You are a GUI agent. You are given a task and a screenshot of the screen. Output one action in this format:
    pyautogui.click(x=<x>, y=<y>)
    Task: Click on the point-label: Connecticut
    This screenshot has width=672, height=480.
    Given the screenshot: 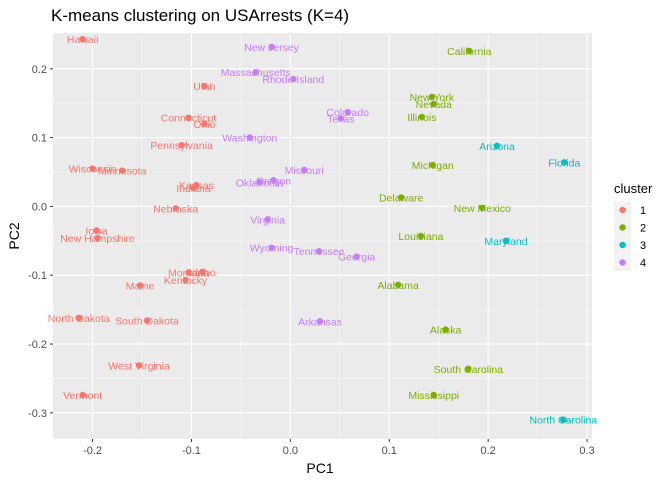 What is the action you would take?
    pyautogui.click(x=189, y=119)
    